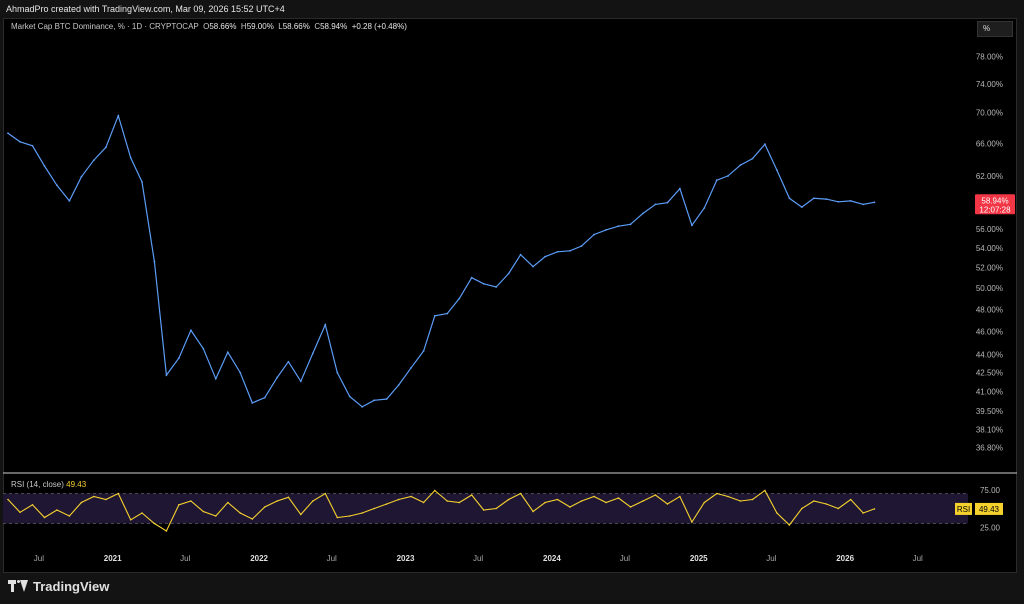 Image resolution: width=1024 pixels, height=604 pixels. Describe the element at coordinates (441, 510) in the screenshot. I see `rsi-line` at that location.